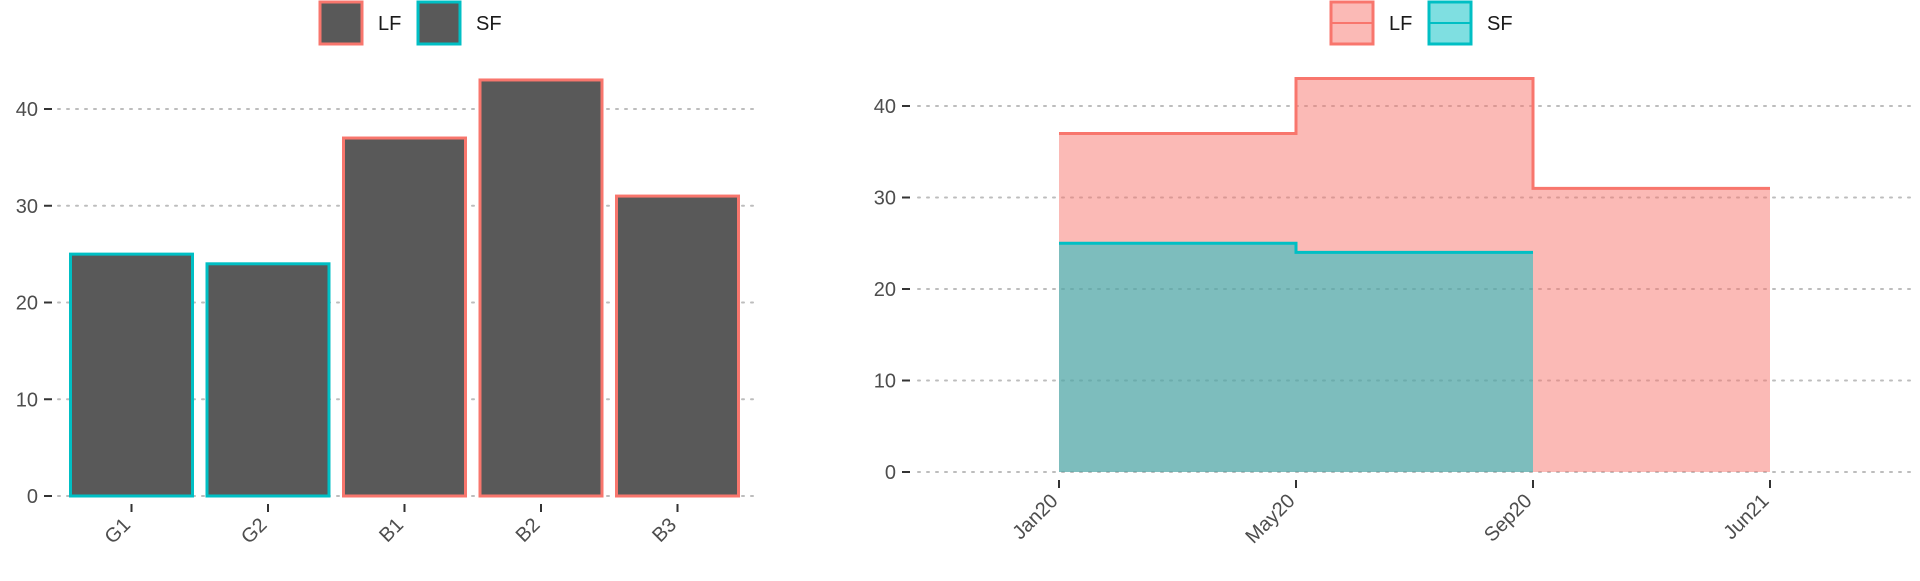  What do you see at coordinates (664, 530) in the screenshot?
I see `x-tick-label-b3: B3` at bounding box center [664, 530].